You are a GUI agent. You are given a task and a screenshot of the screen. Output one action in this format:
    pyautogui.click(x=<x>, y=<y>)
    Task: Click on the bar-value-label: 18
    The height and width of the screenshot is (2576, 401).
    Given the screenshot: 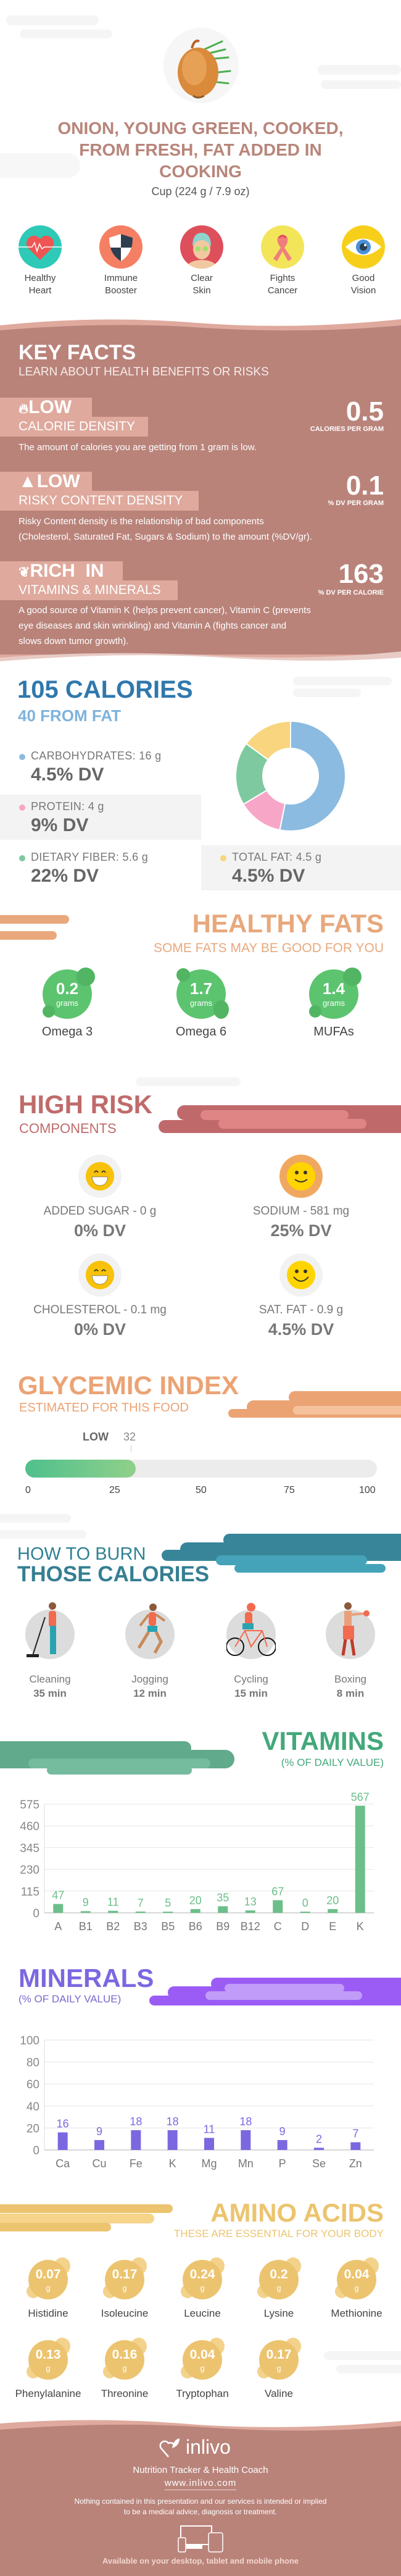 What is the action you would take?
    pyautogui.click(x=173, y=2121)
    